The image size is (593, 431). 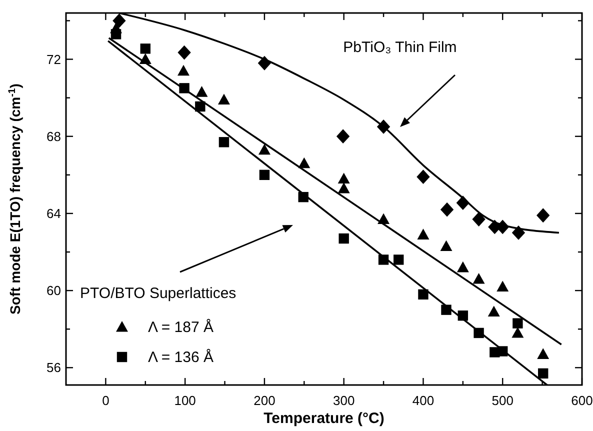 What do you see at coordinates (53, 213) in the screenshot?
I see `y-tick-label: 64` at bounding box center [53, 213].